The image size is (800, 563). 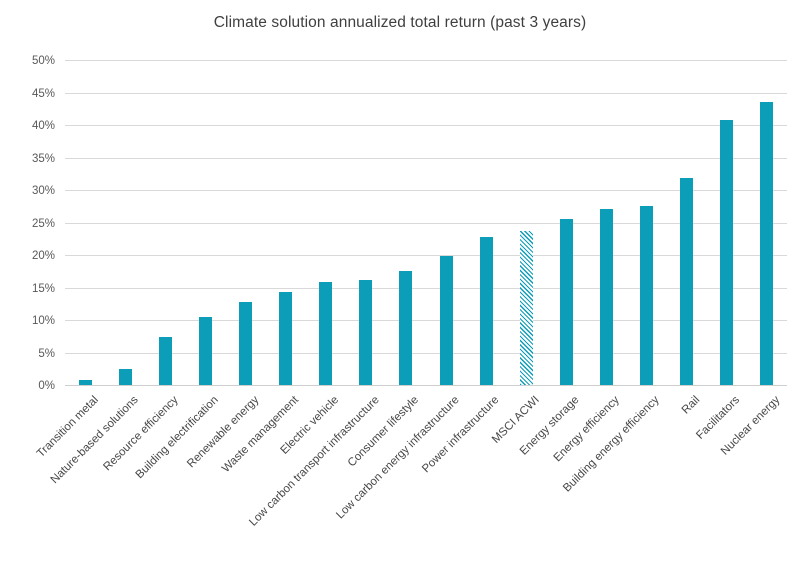 I want to click on bar-waste-management, so click(x=286, y=338).